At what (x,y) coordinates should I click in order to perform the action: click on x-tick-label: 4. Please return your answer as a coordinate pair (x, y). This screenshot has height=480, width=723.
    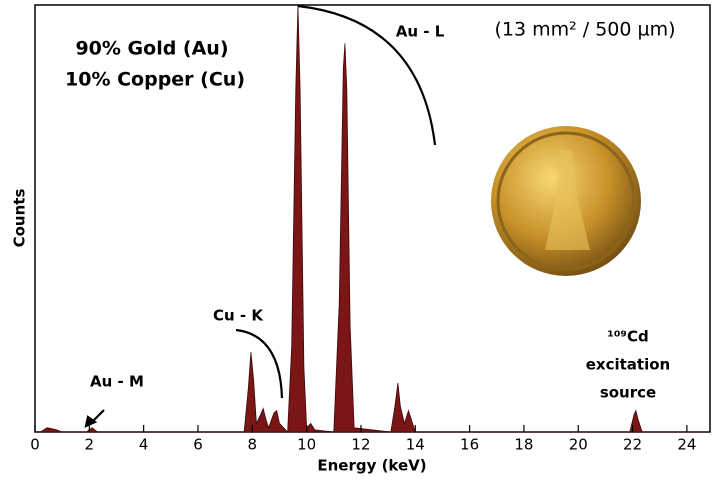
    Looking at the image, I should click on (144, 445).